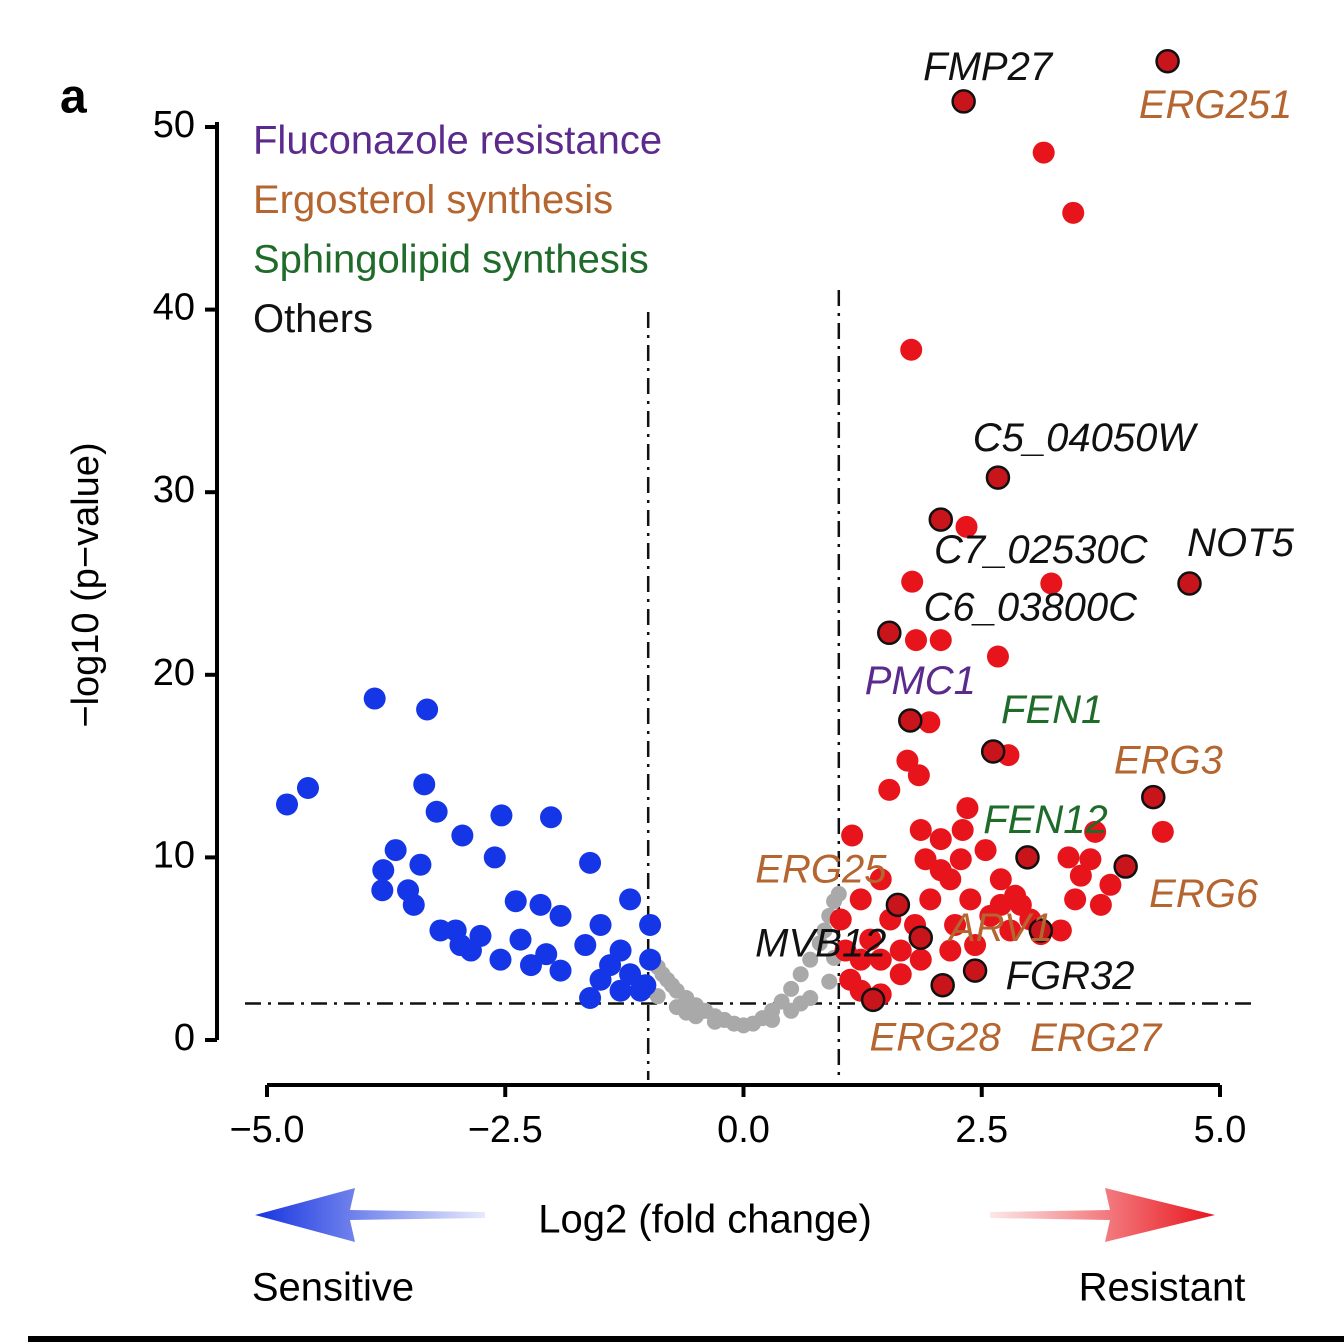  I want to click on sensitive-arrow, so click(370, 1215).